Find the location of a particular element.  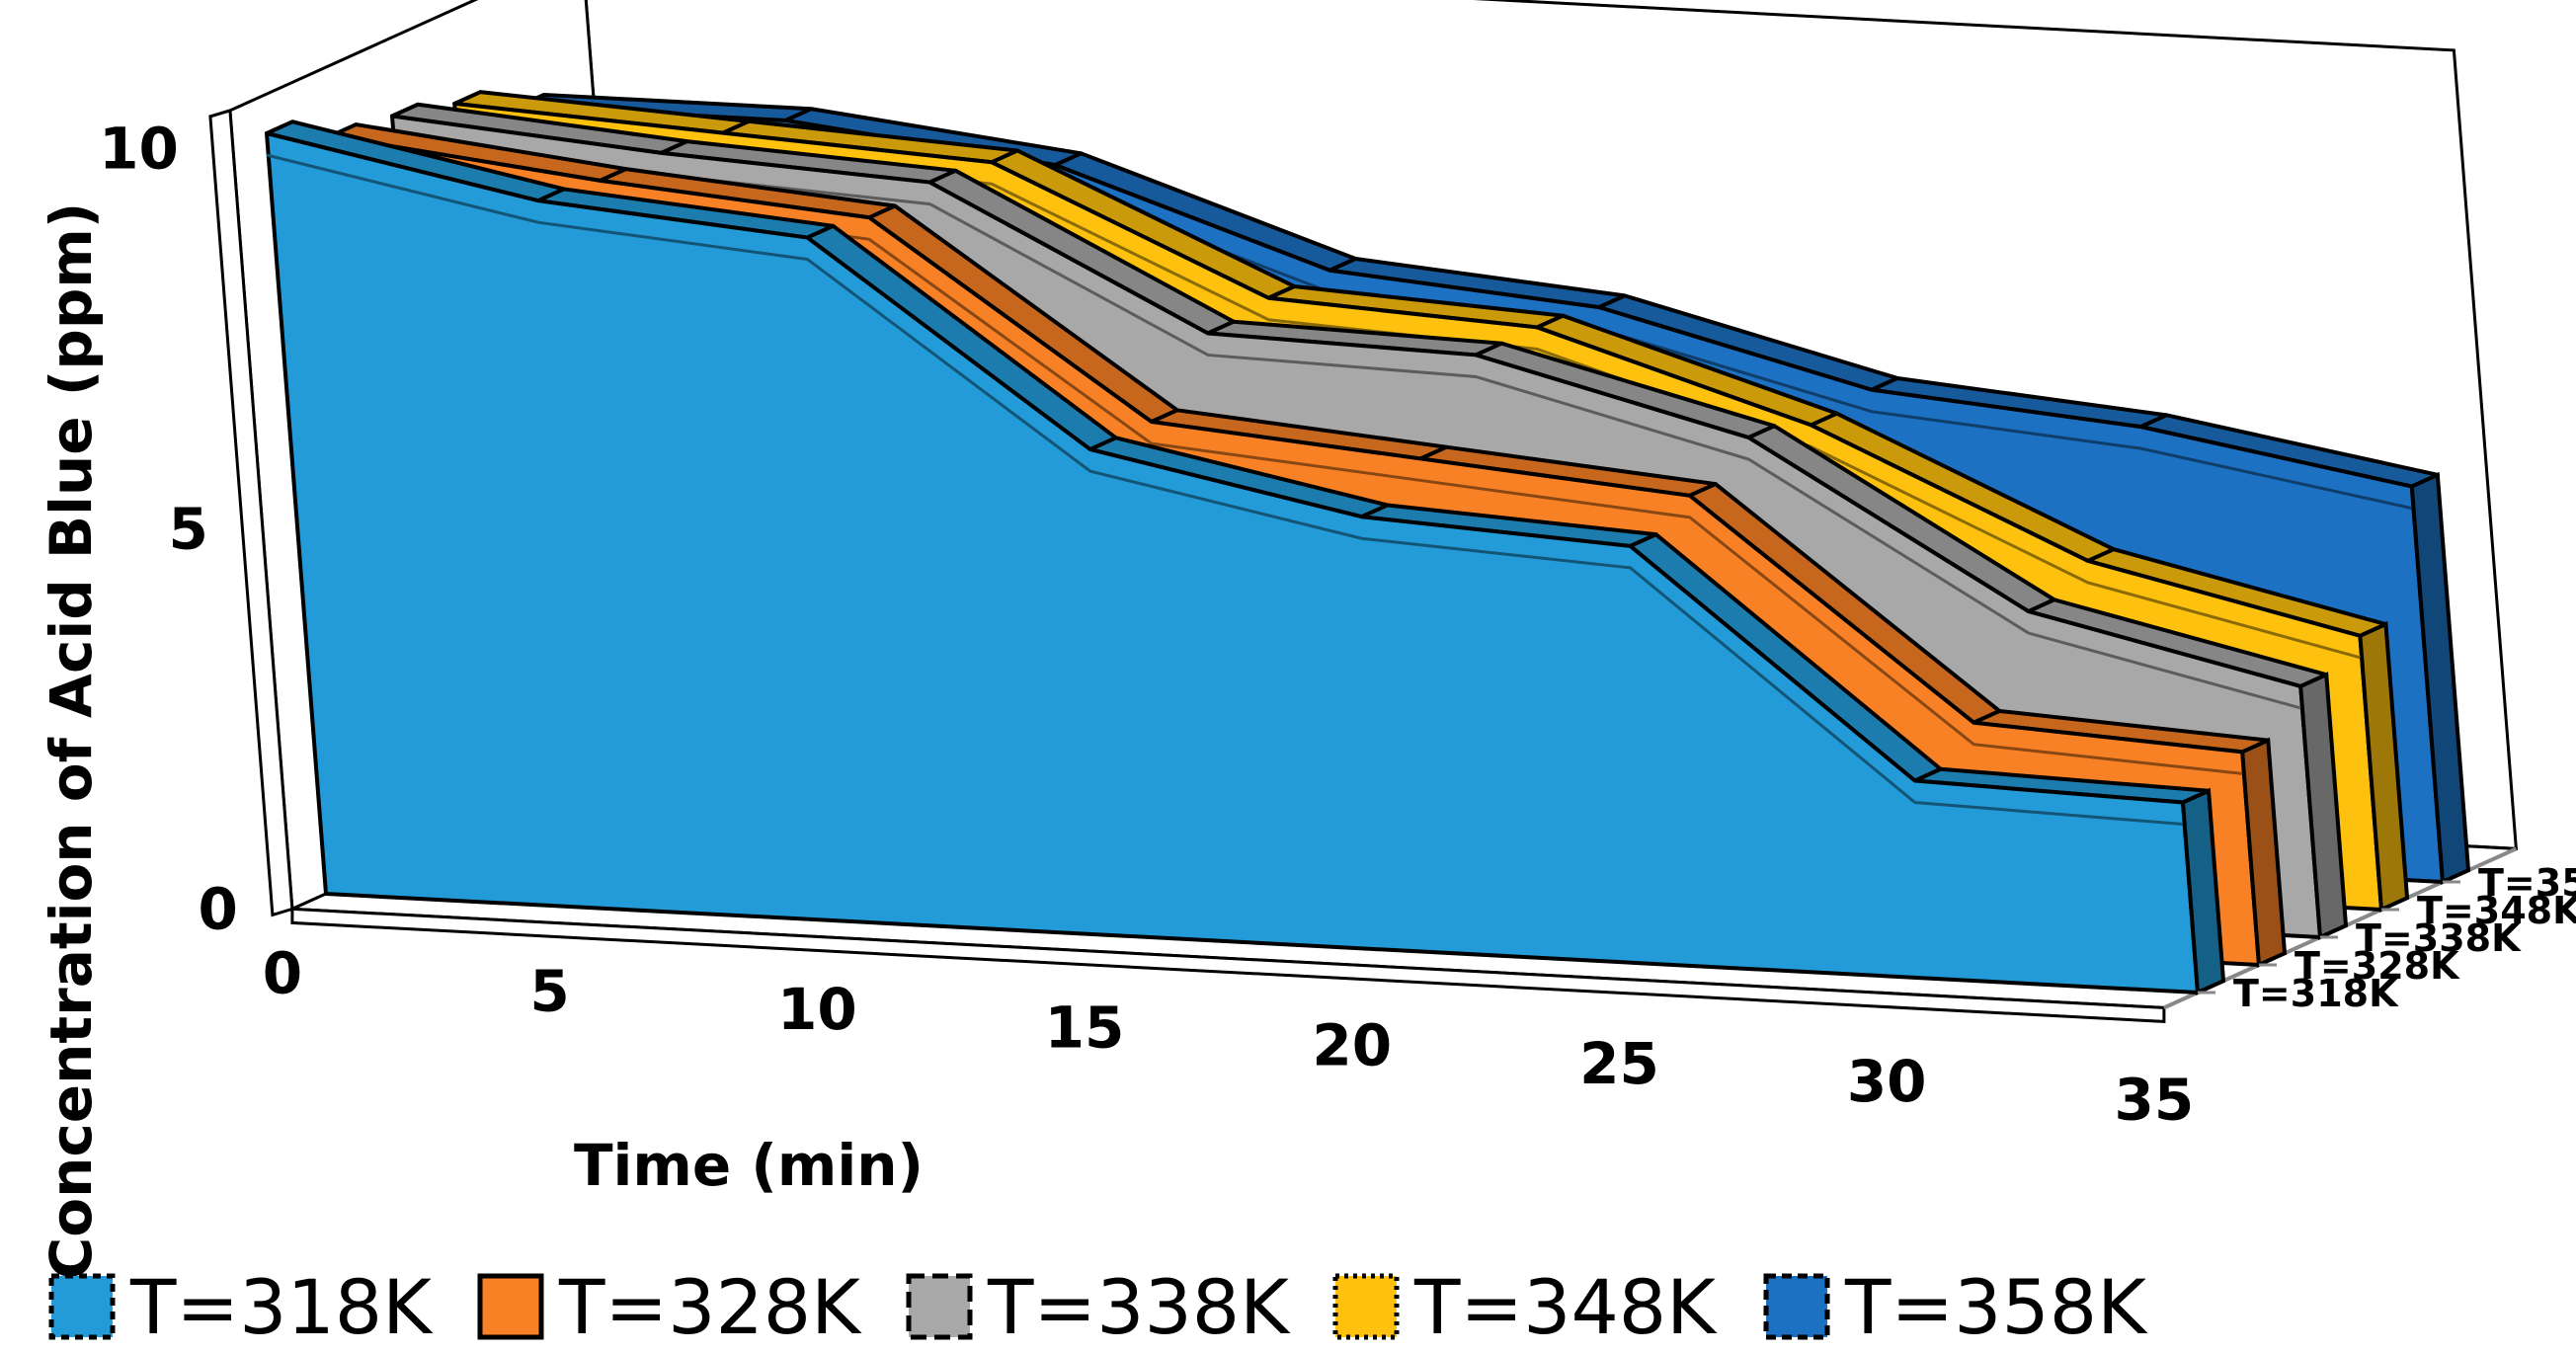

series-depth-label: T=328K is located at coordinates (2377, 966).